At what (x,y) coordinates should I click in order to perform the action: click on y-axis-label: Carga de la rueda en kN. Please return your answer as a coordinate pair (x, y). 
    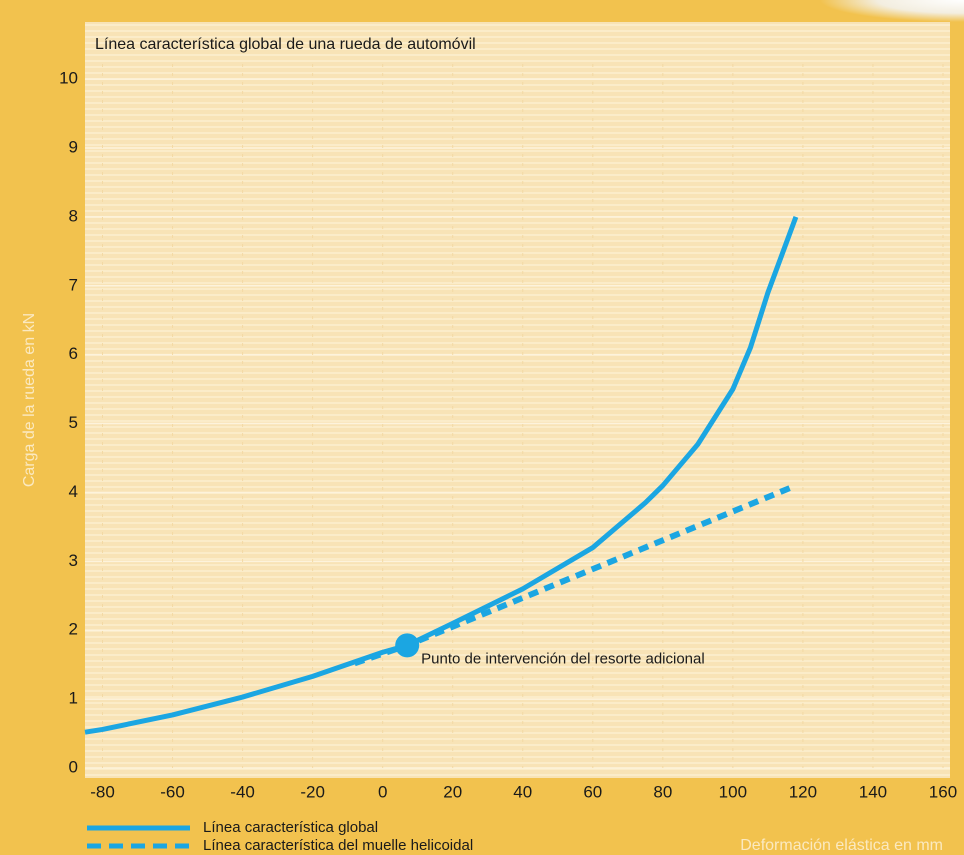
    Looking at the image, I should click on (29, 400).